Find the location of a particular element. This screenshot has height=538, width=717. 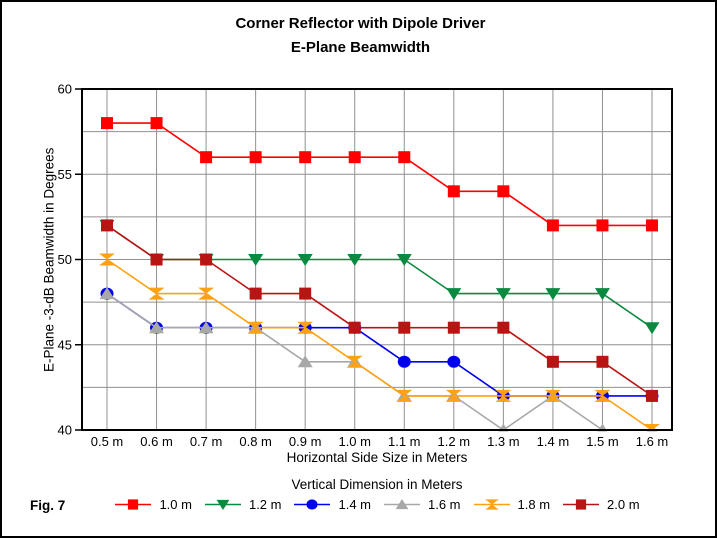

y-tick-label: 50 is located at coordinates (65, 259).